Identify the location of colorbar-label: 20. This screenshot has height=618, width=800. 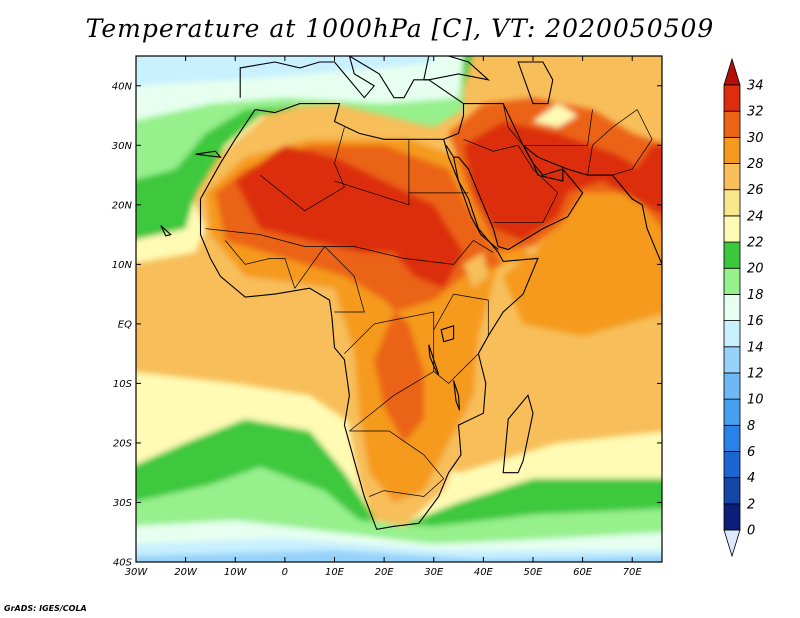
(755, 269).